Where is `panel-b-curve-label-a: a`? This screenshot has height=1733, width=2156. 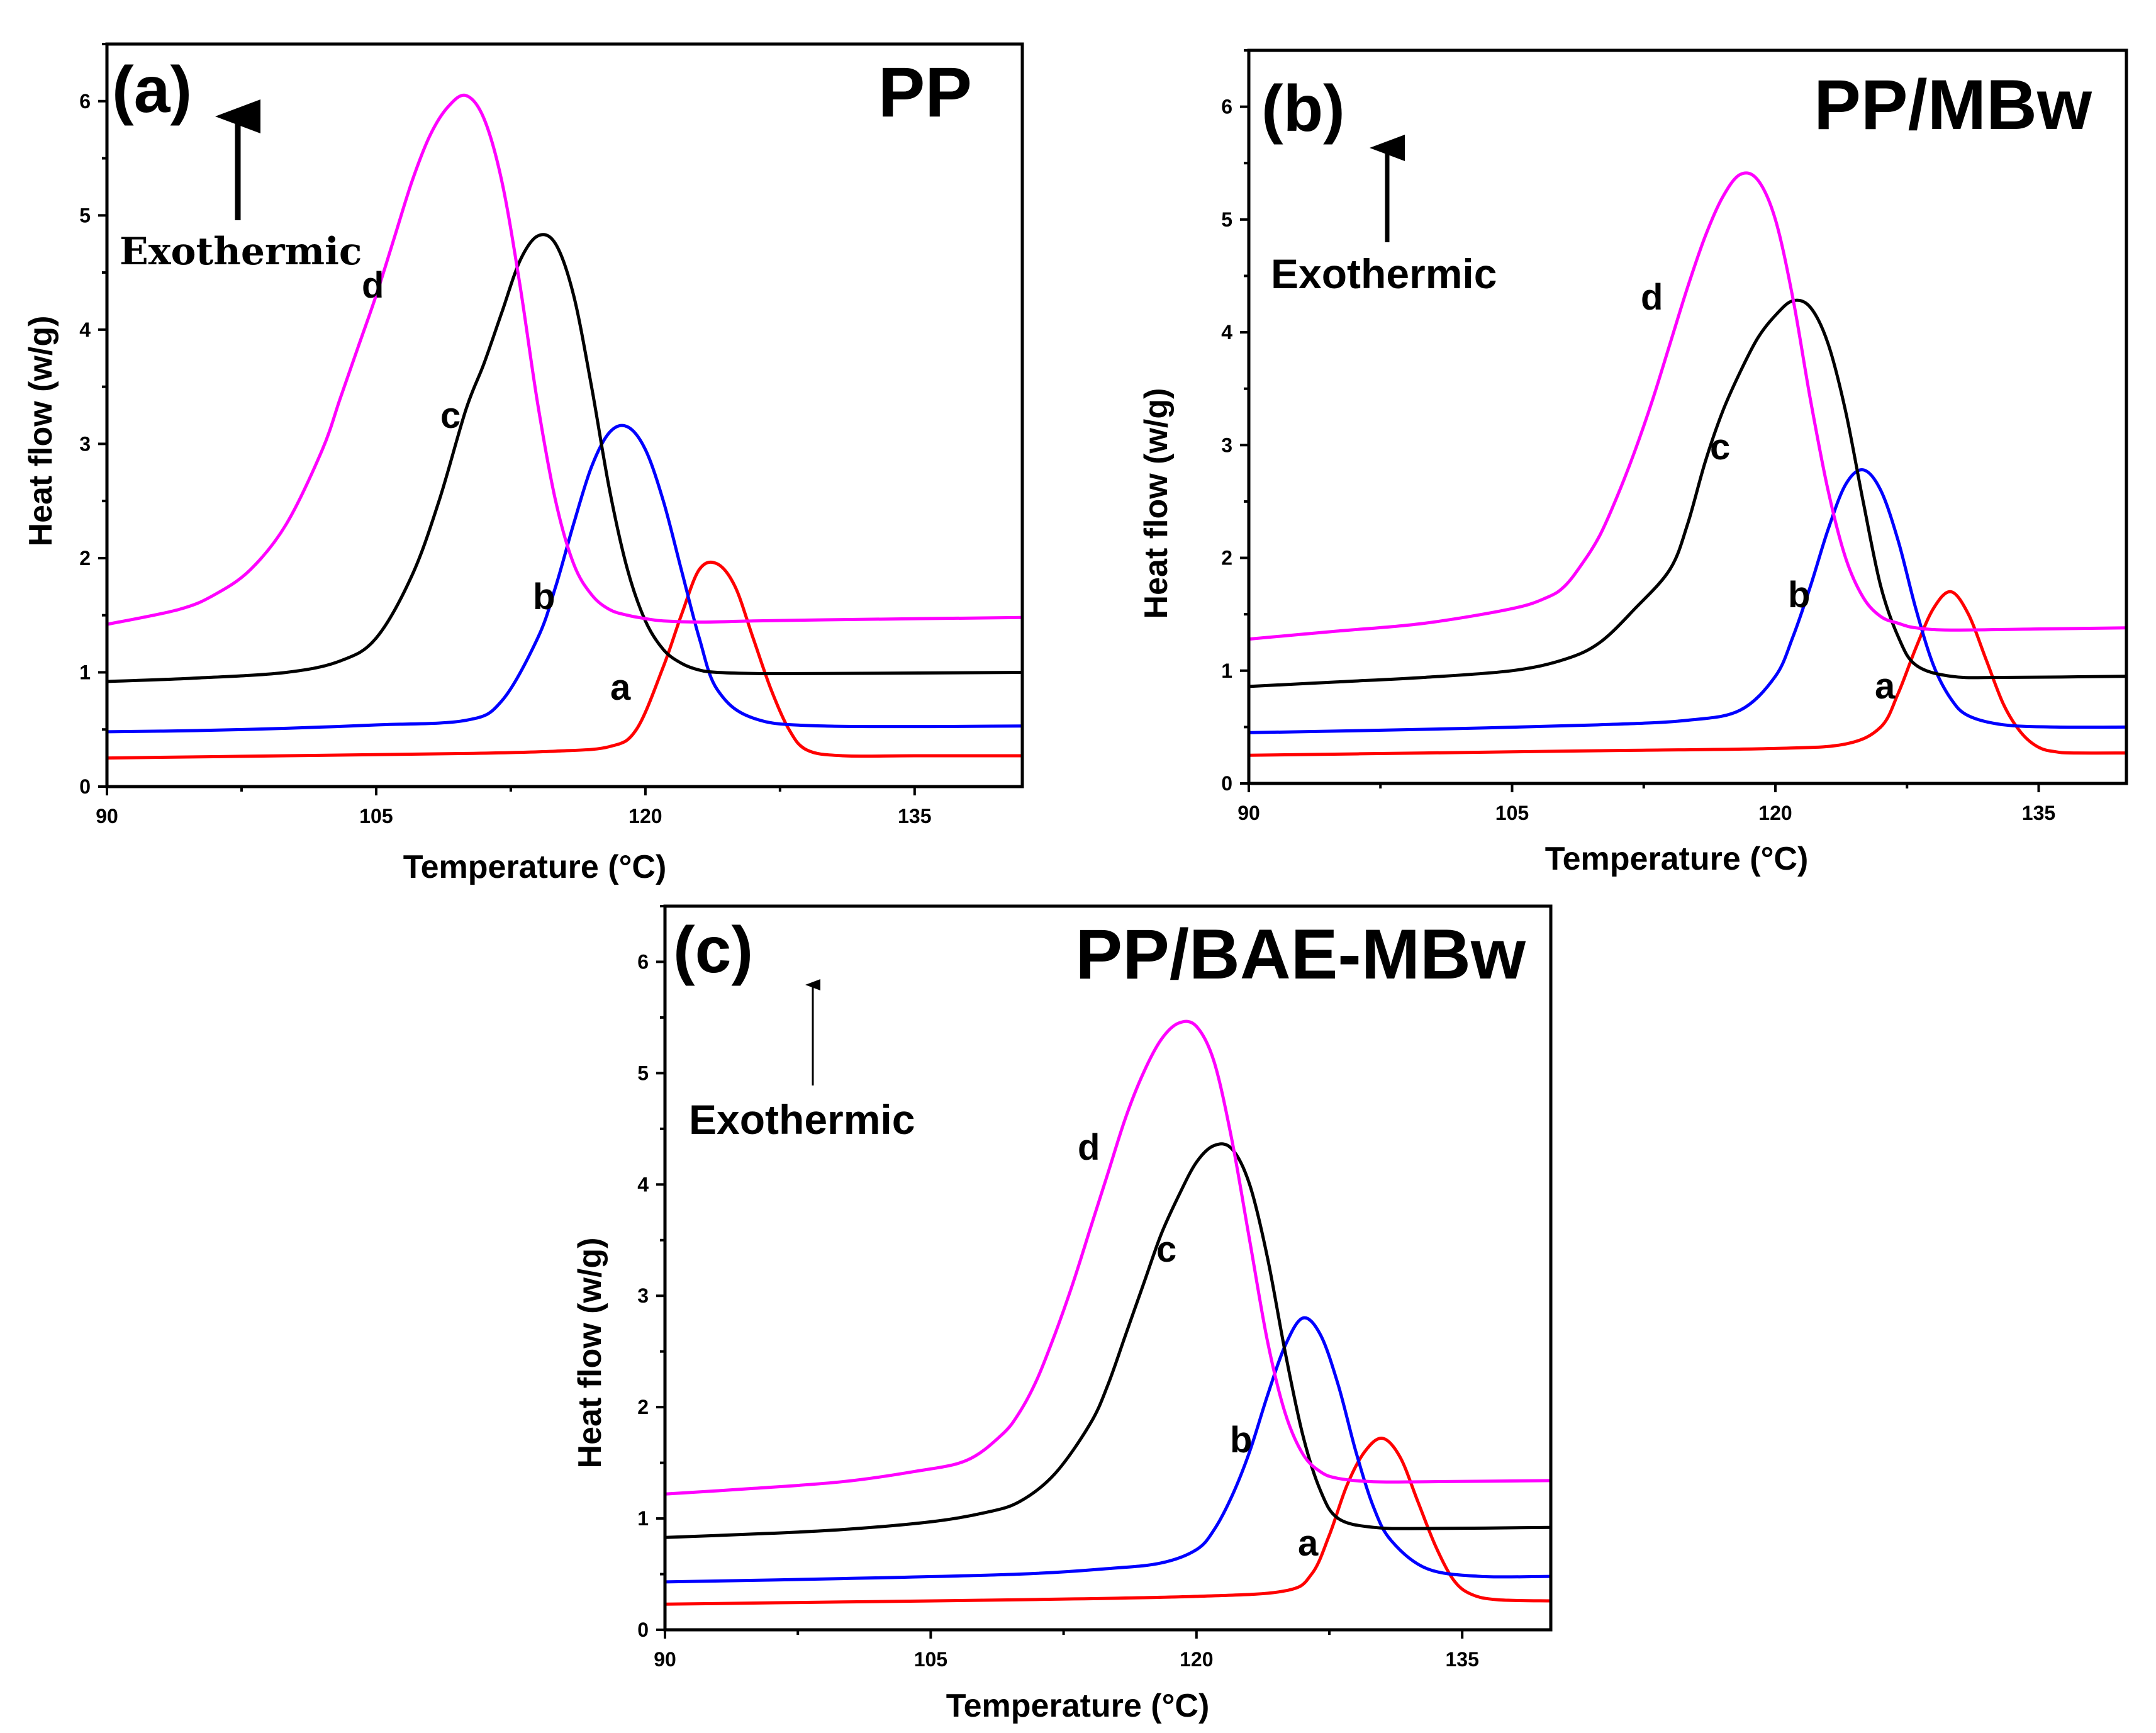
panel-b-curve-label-a: a is located at coordinates (1885, 686).